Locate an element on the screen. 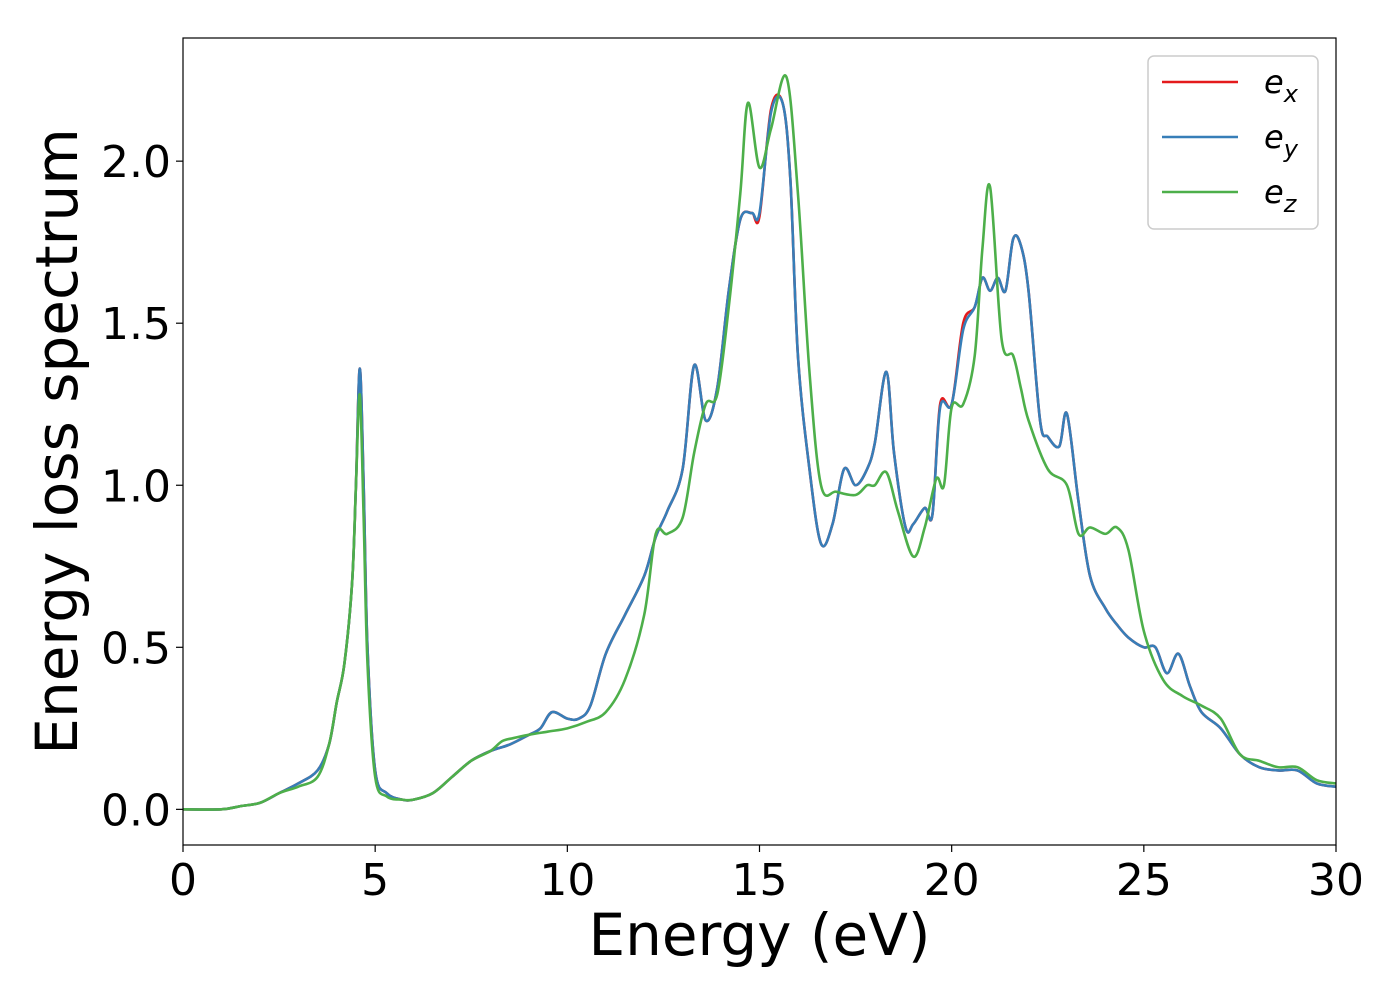 The width and height of the screenshot is (1400, 1004). x-tick-label: 30 is located at coordinates (1336, 880).